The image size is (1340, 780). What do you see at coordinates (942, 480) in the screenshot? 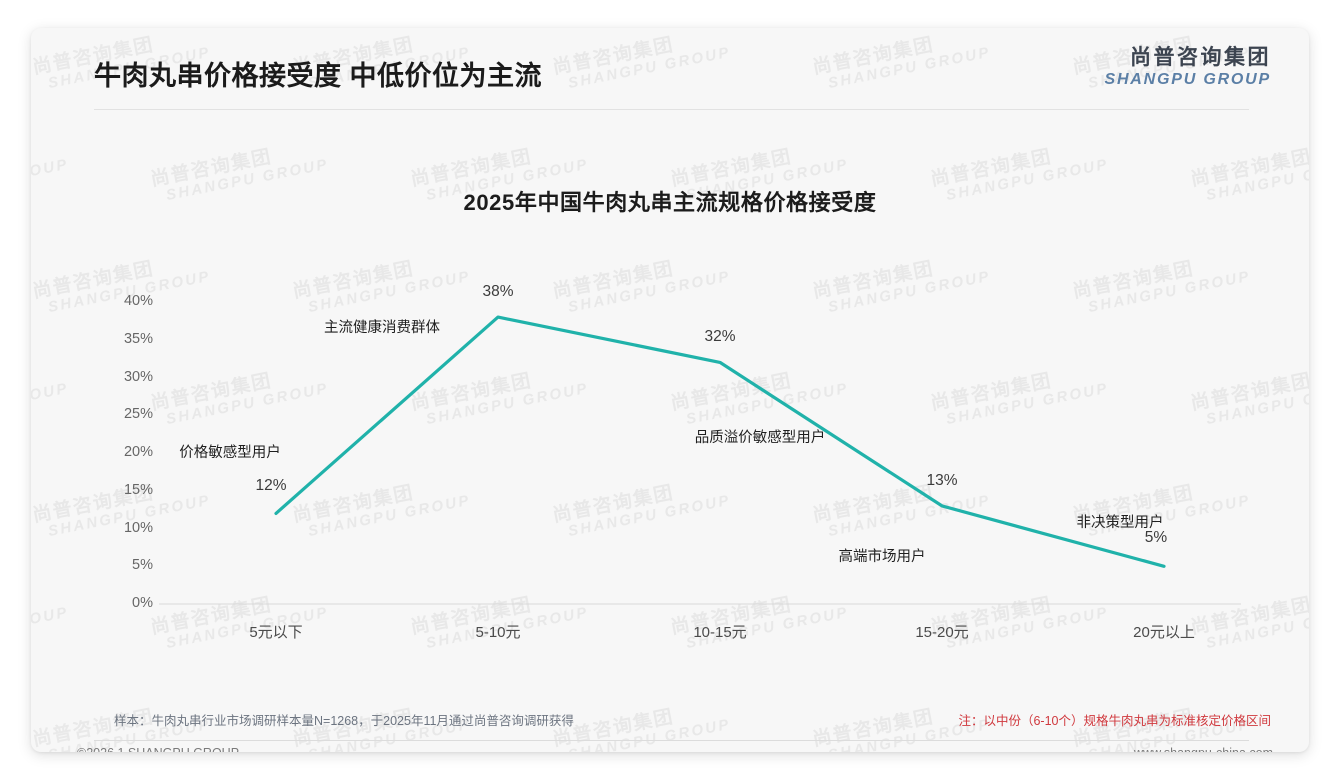
I see `data-value-label: 13%` at bounding box center [942, 480].